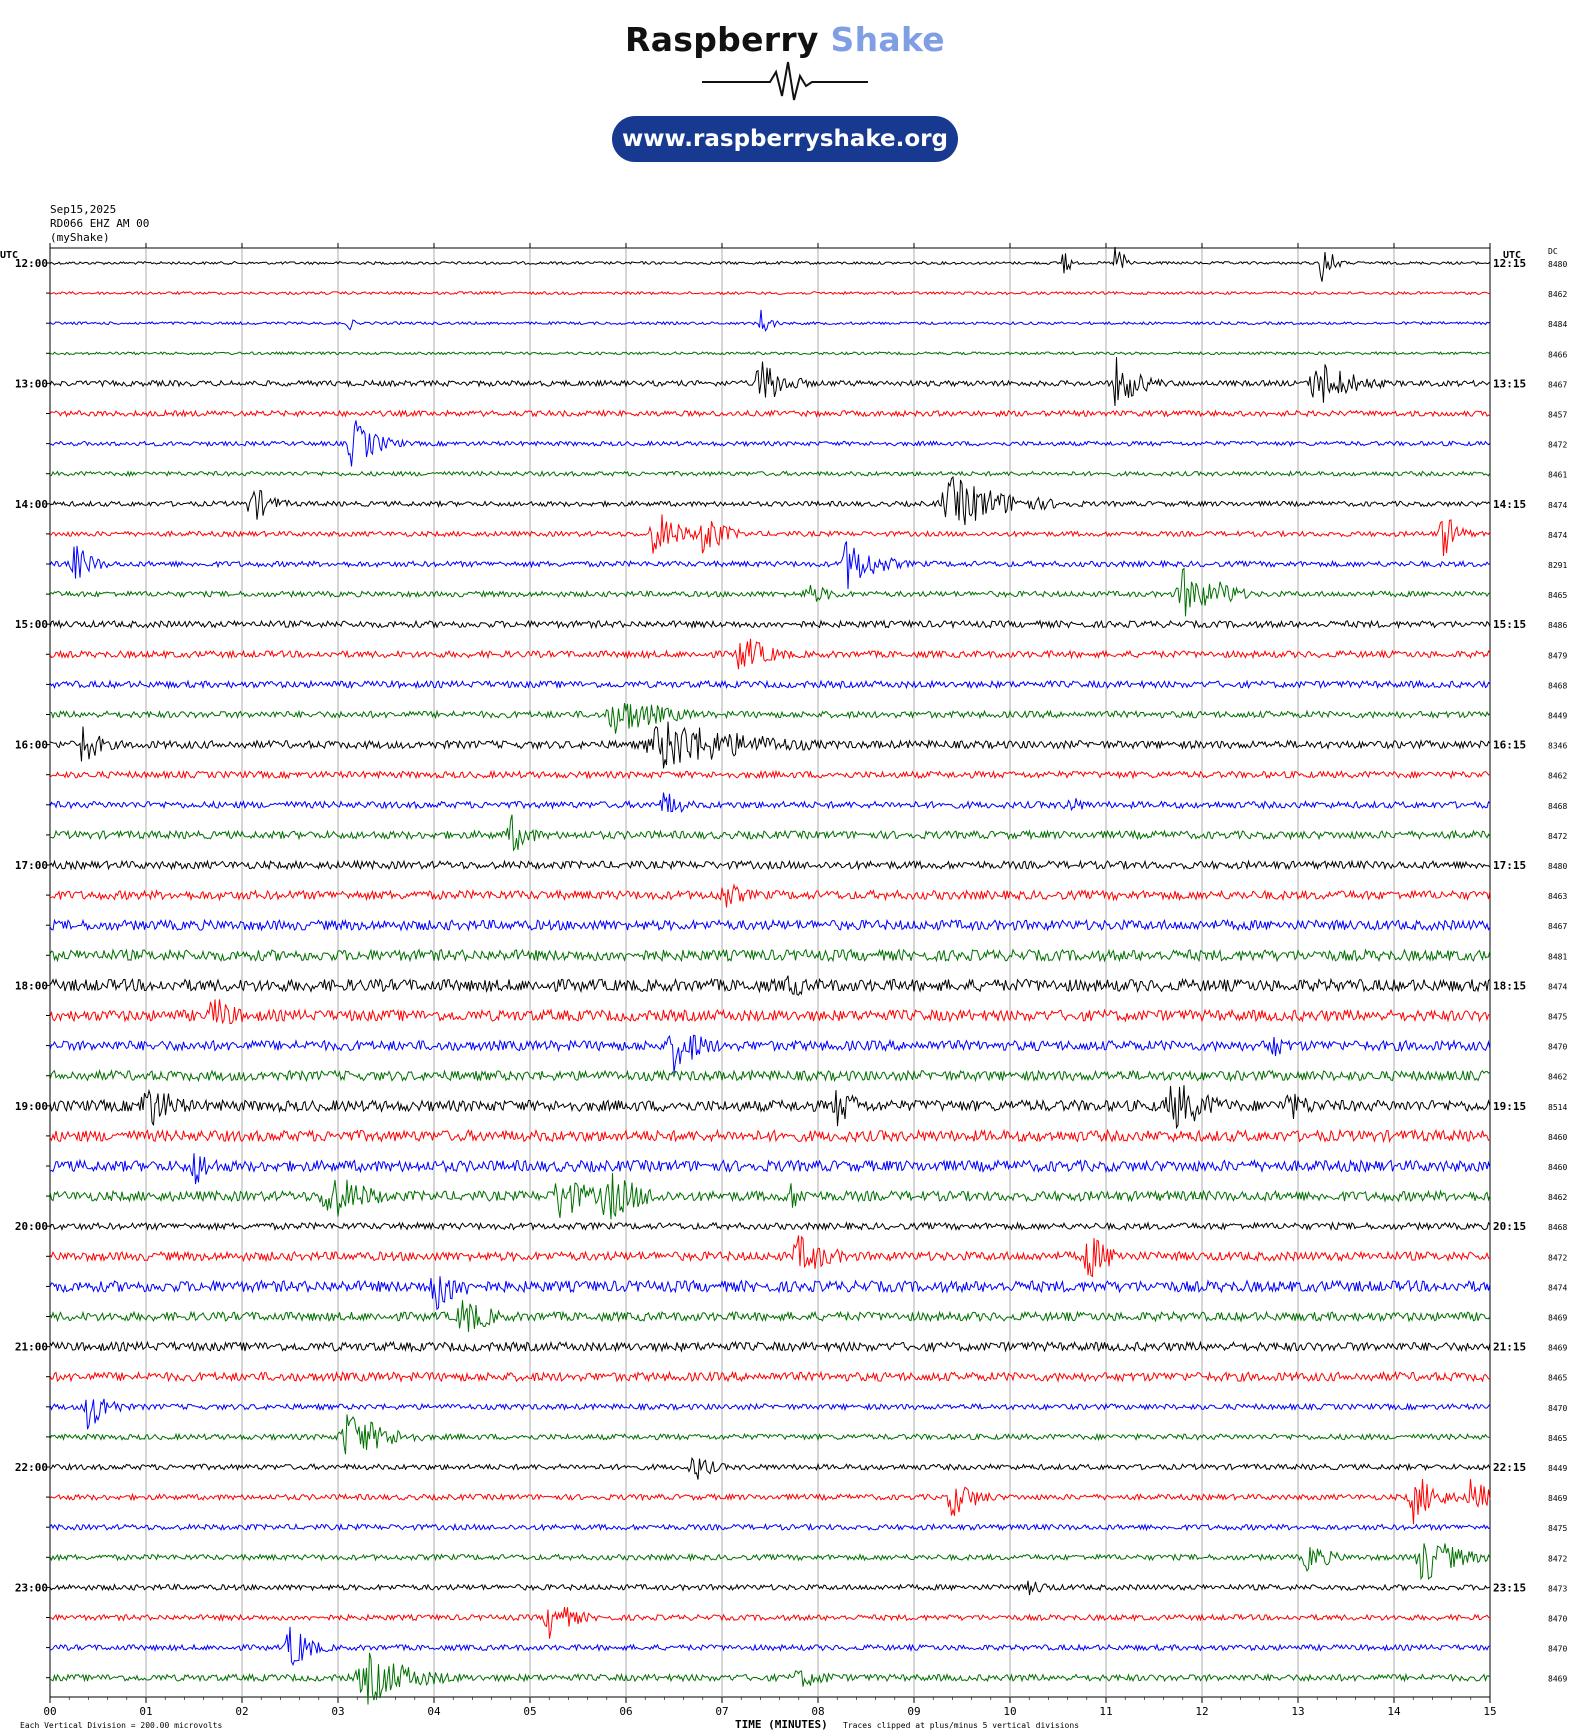 This screenshot has height=1732, width=1570. I want to click on dc-offset-label: 8479, so click(1557, 655).